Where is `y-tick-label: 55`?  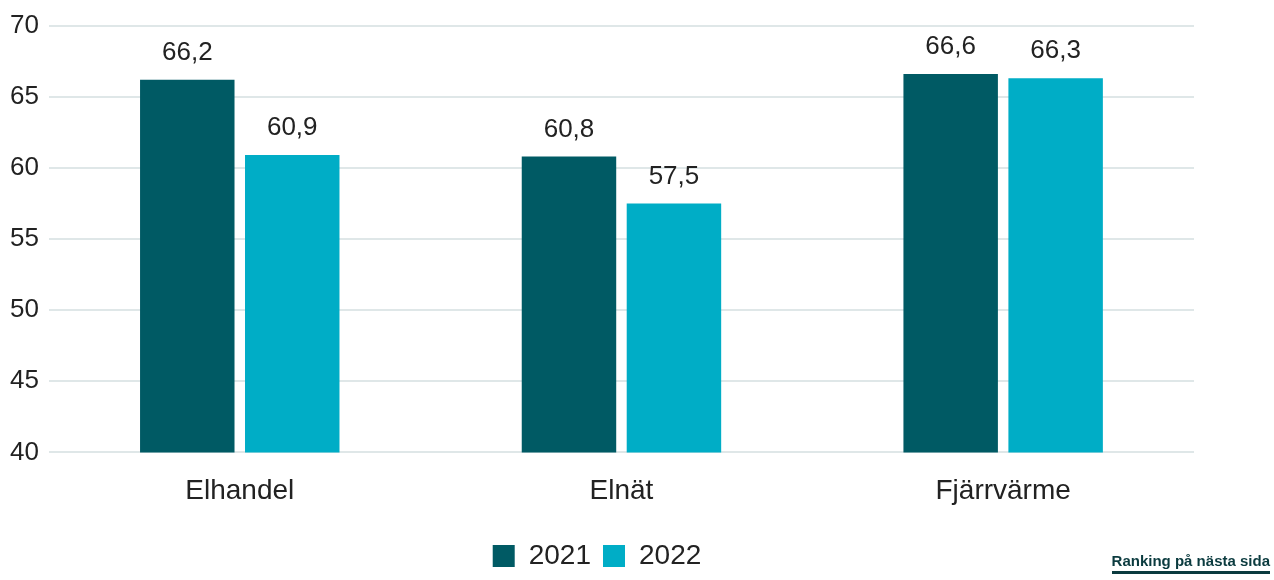 y-tick-label: 55 is located at coordinates (24, 237).